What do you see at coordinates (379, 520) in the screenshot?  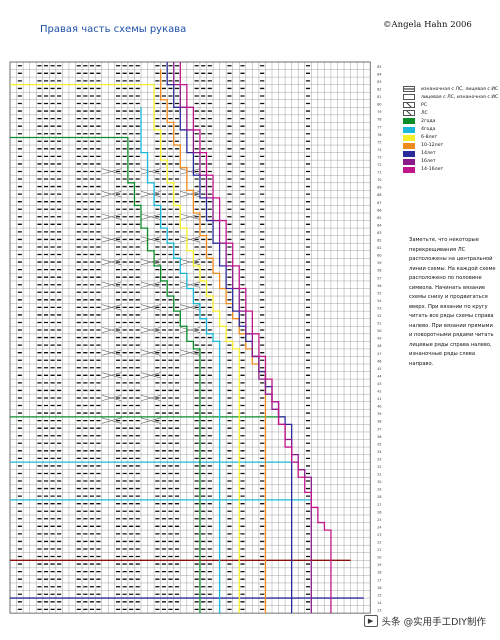 I see `row-number: 25` at bounding box center [379, 520].